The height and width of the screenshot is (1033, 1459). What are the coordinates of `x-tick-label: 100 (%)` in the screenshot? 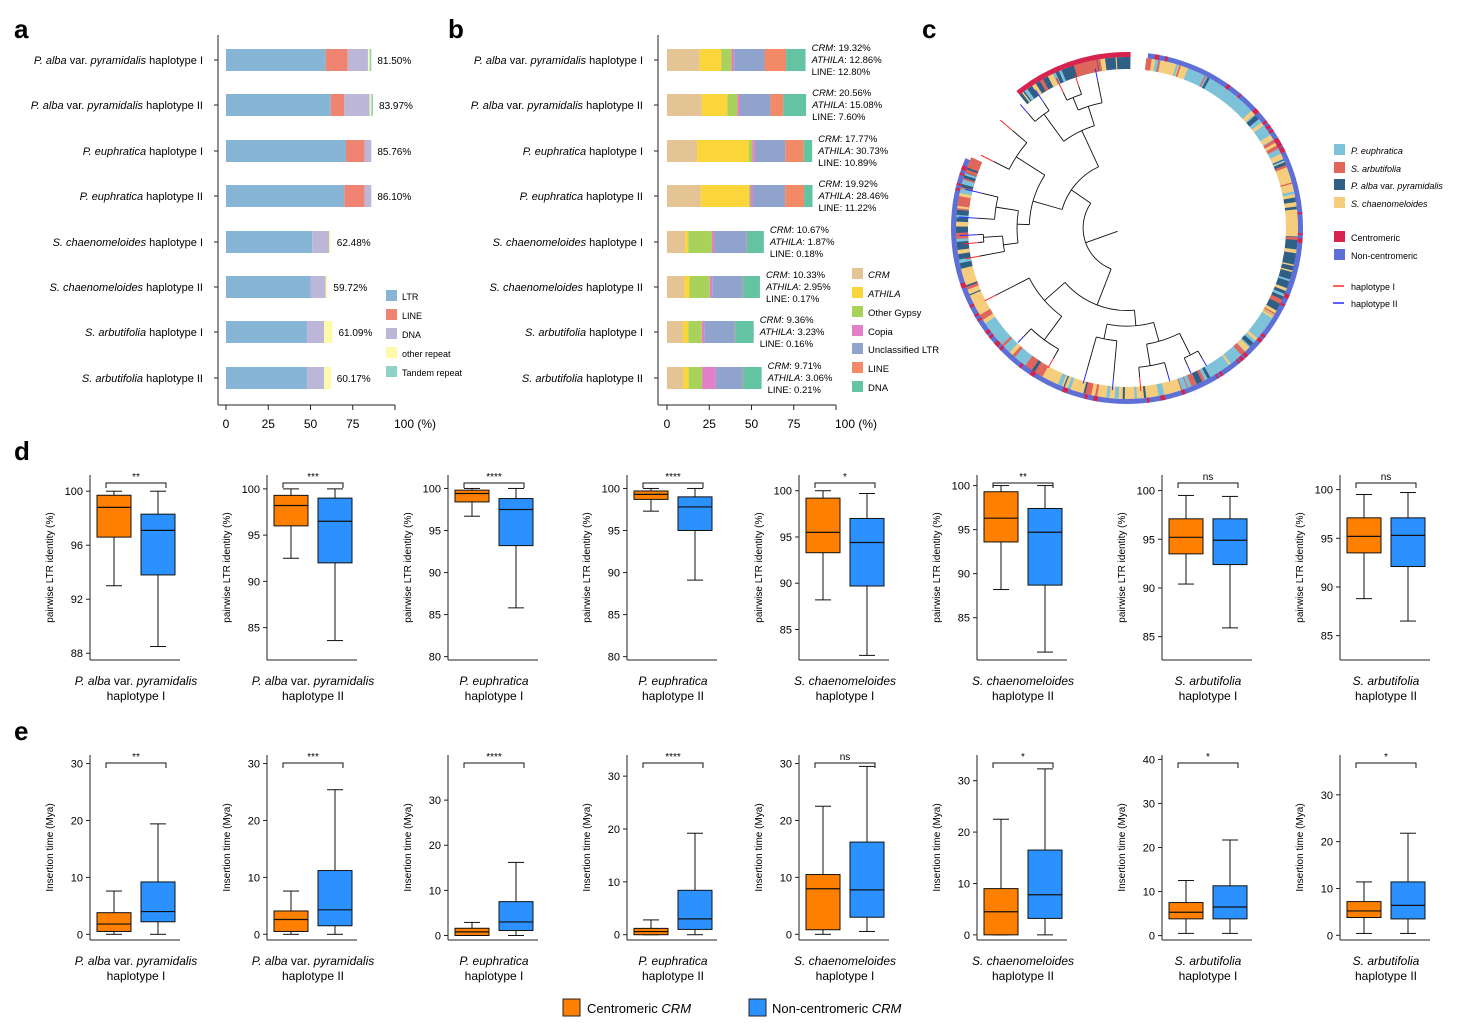 It's located at (415, 424).